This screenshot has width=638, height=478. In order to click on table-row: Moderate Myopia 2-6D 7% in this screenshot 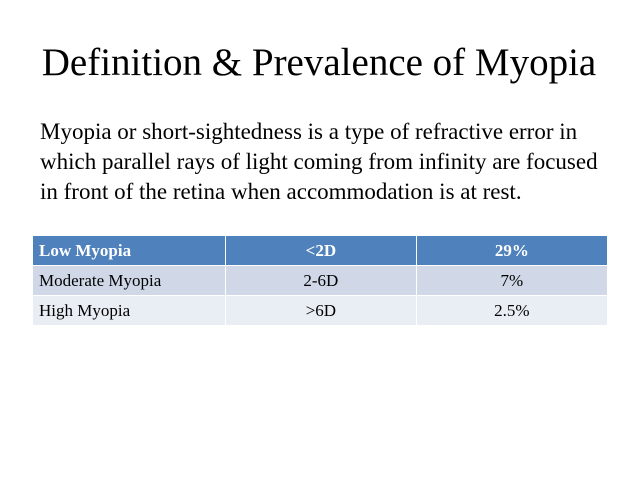, I will do `click(320, 280)`.